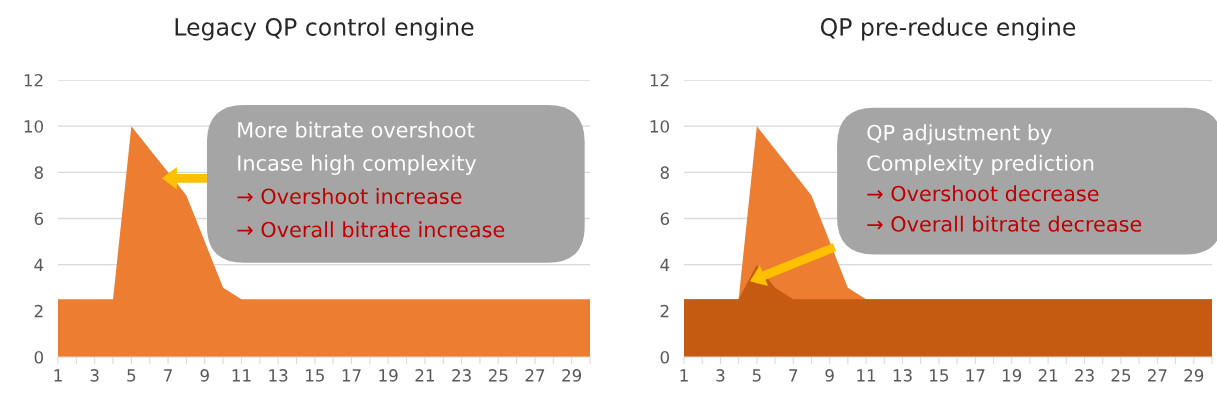 The image size is (1217, 402). What do you see at coordinates (980, 164) in the screenshot?
I see `annotation: Complexity prediction` at bounding box center [980, 164].